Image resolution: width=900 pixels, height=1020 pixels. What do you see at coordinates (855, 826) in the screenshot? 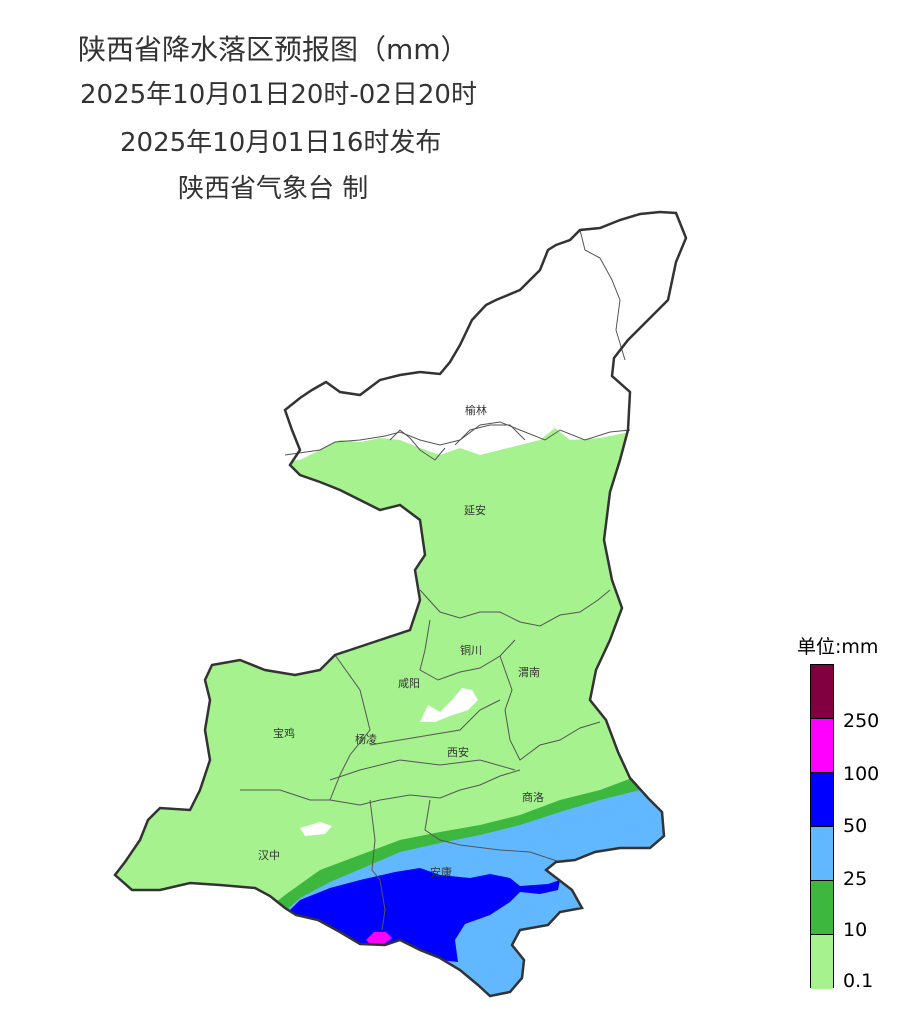
I see `legend-label-50: 50` at bounding box center [855, 826].